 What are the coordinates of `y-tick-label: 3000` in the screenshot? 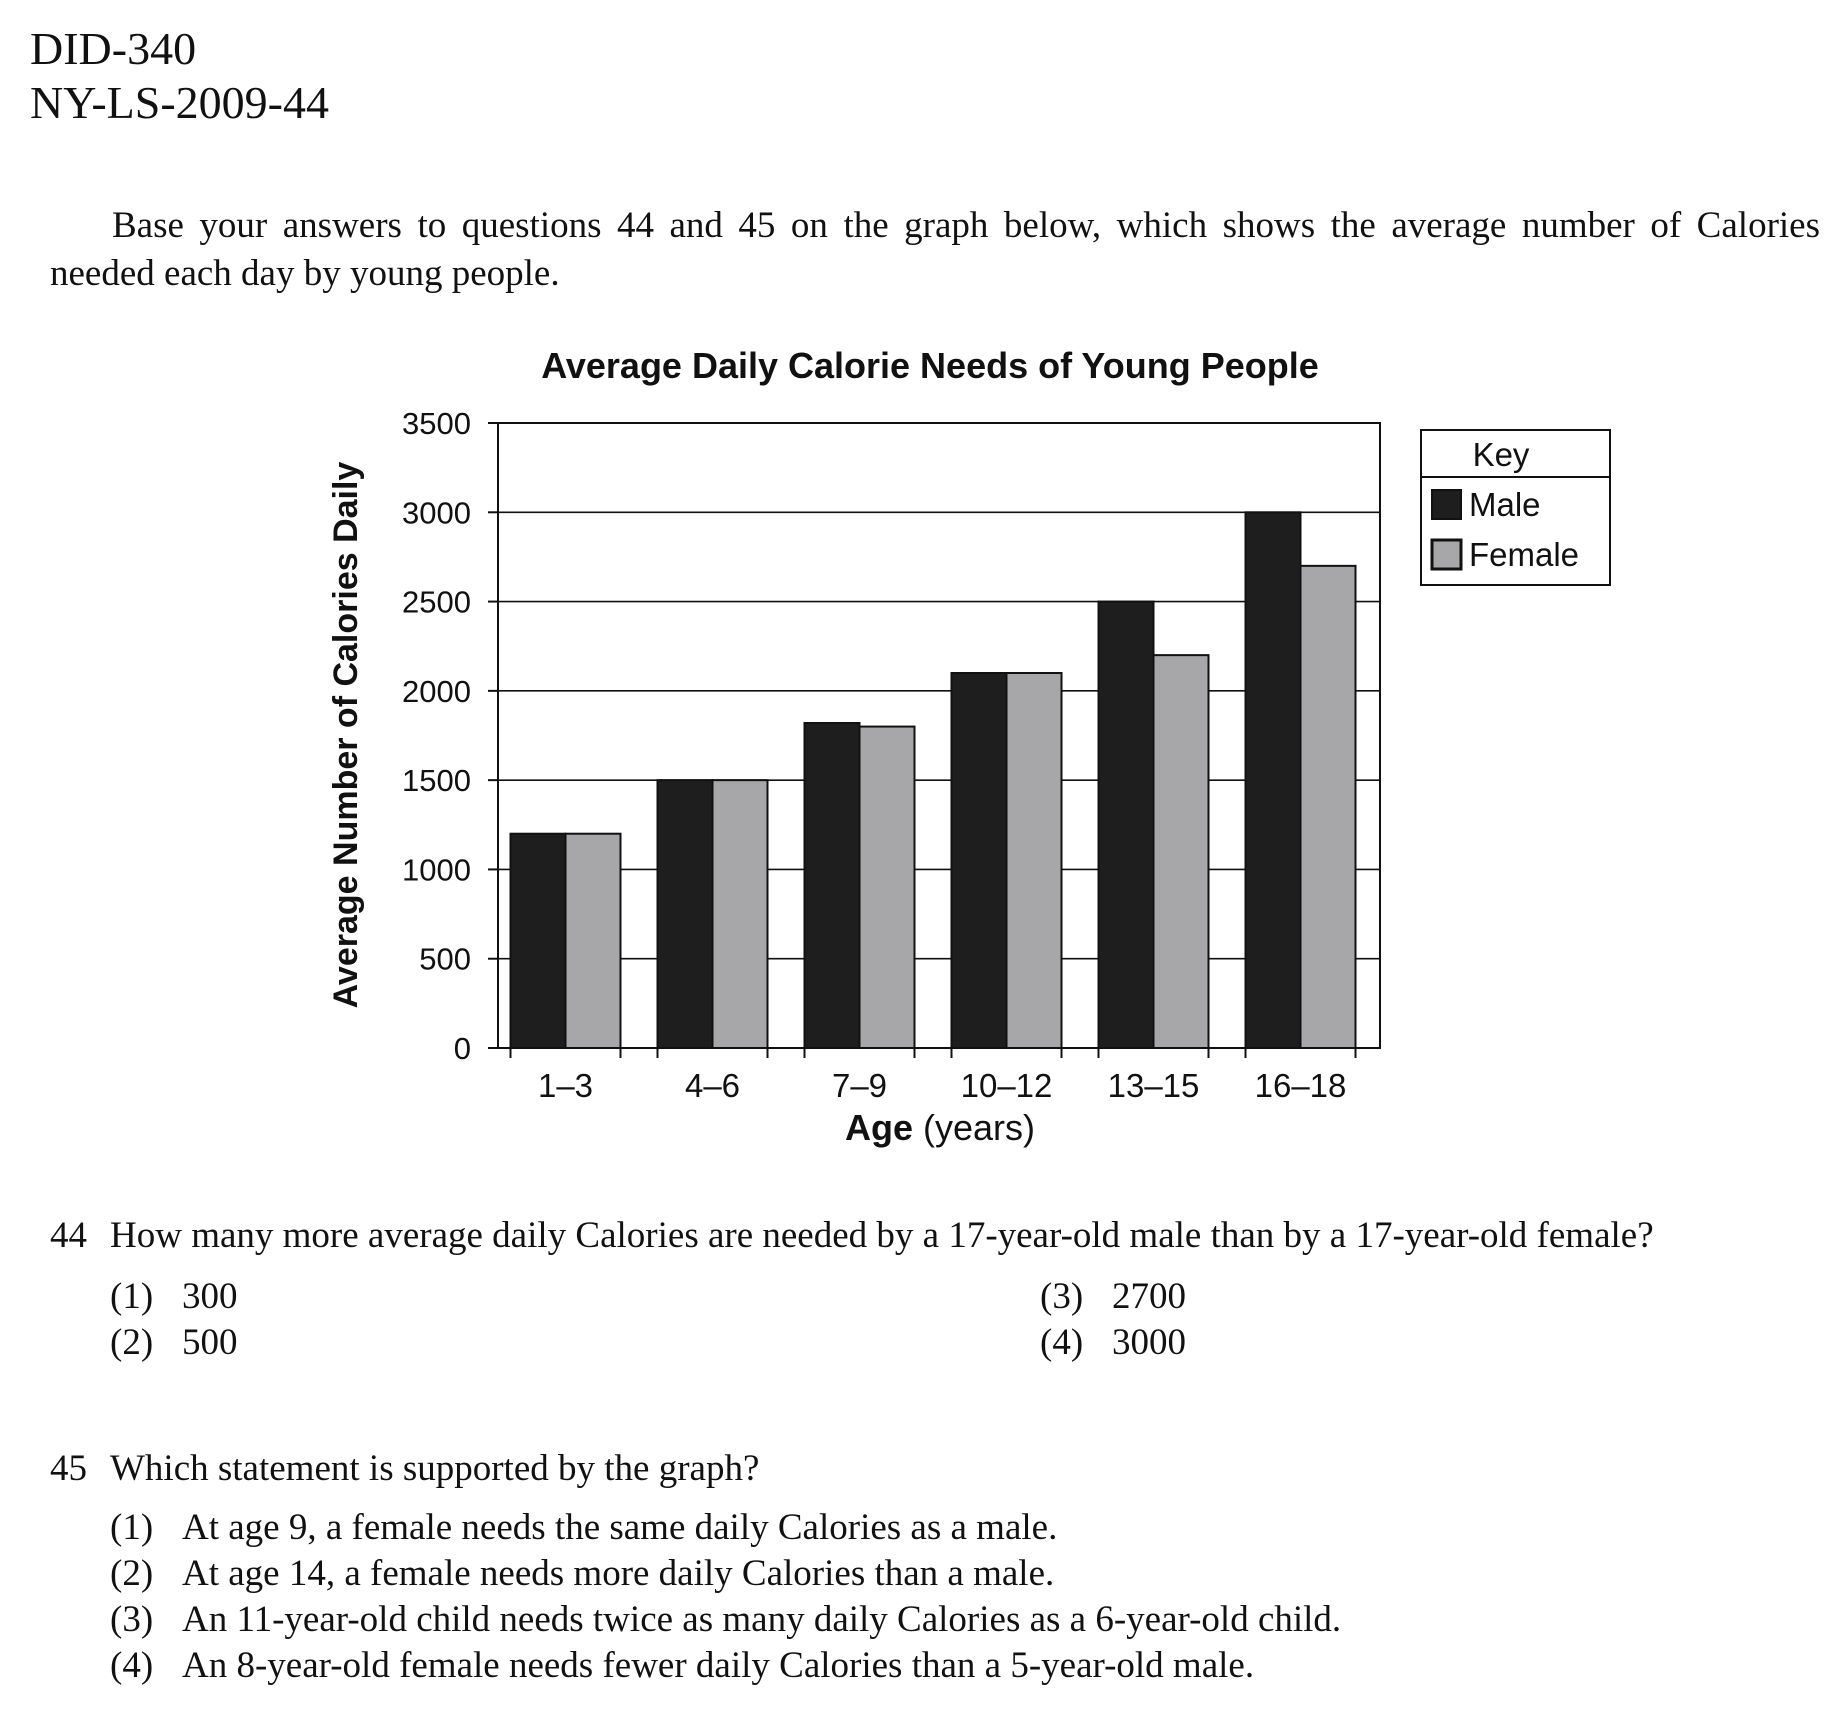 It's located at (436, 512).